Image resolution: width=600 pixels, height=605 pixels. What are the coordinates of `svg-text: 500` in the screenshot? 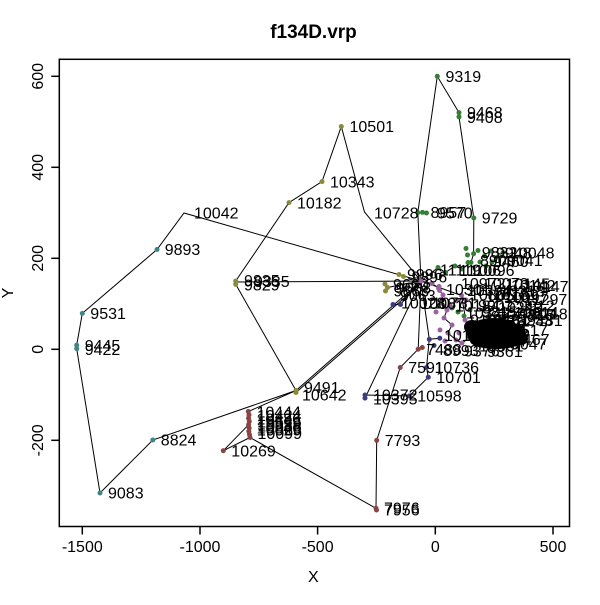 It's located at (553, 547).